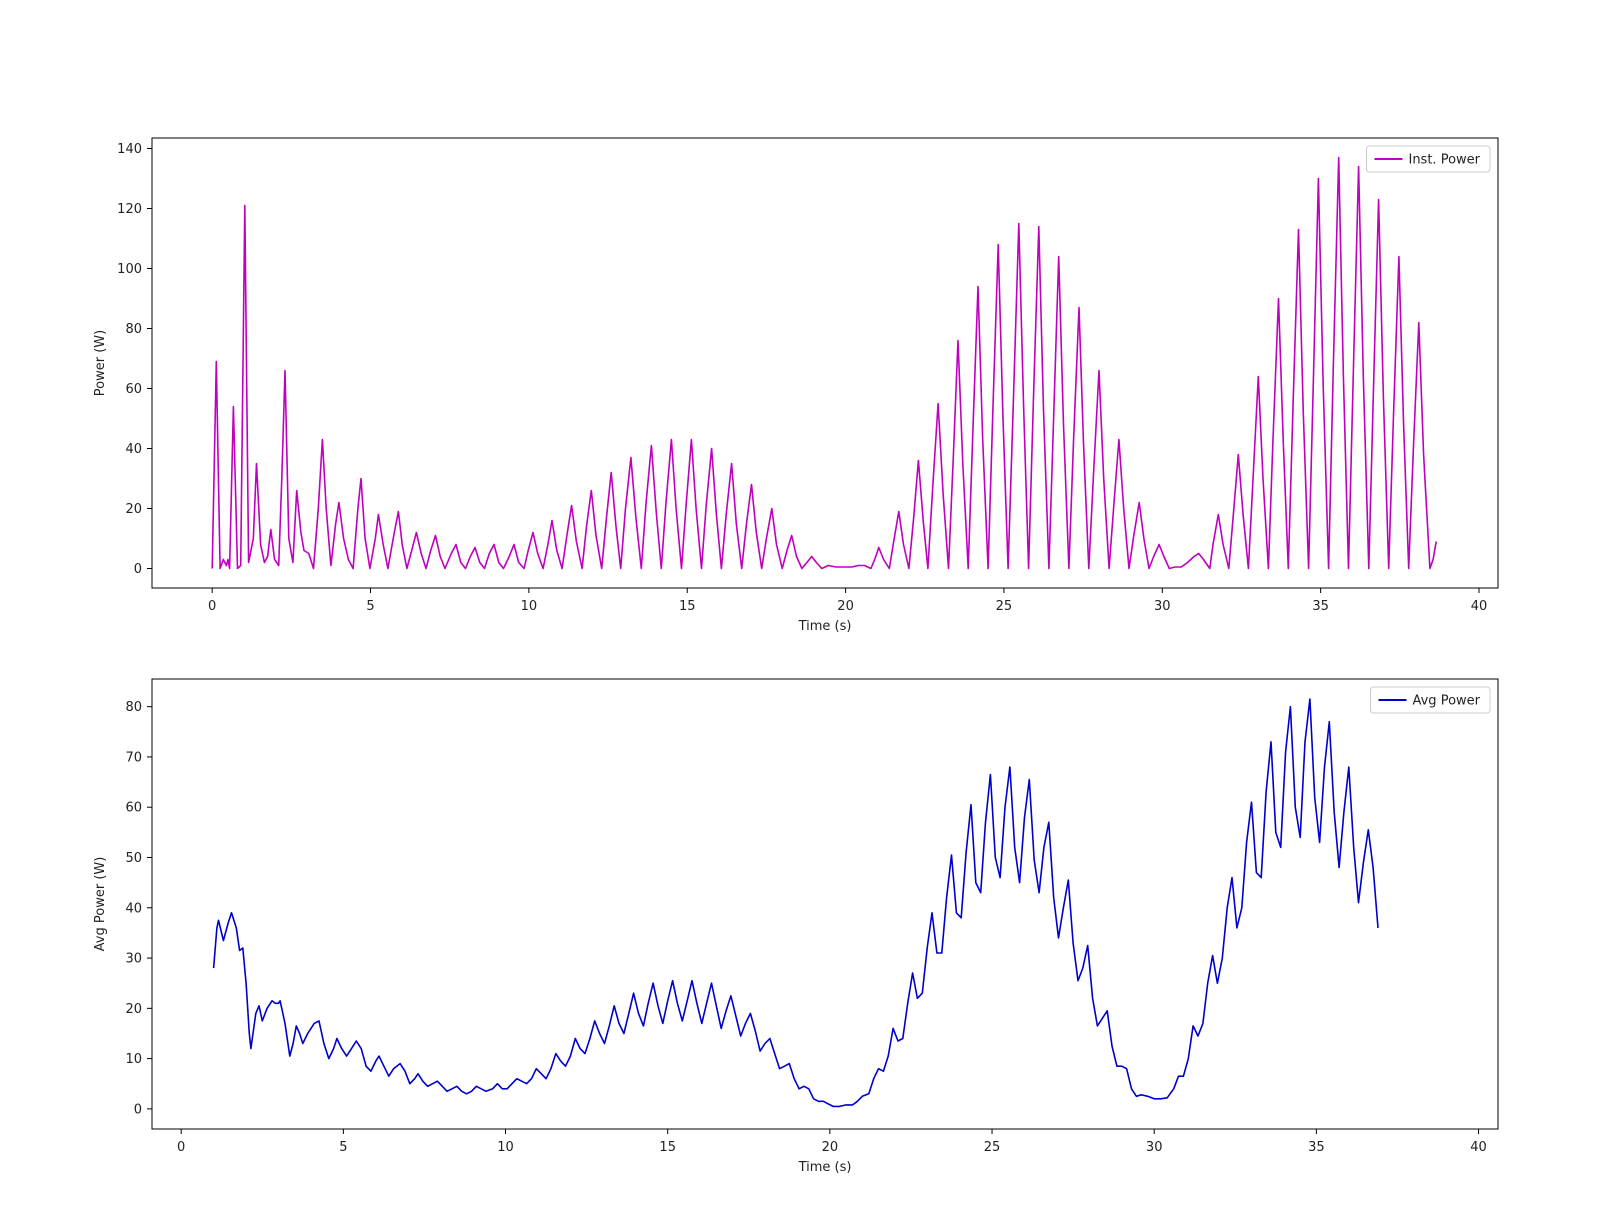  I want to click on legend-label: Avg Power, so click(1446, 701).